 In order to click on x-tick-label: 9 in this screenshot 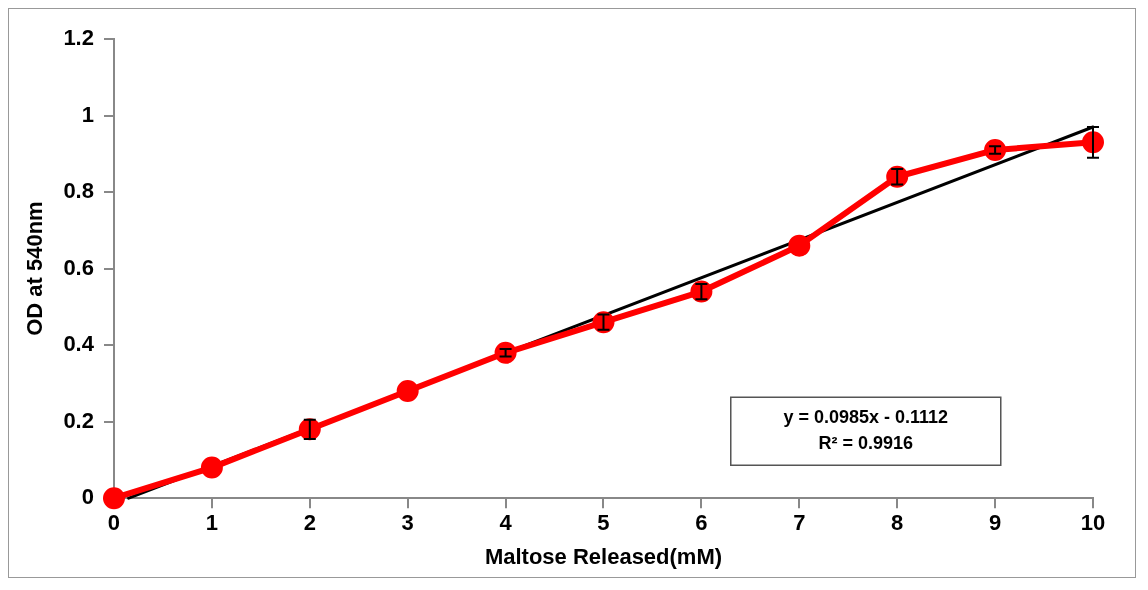, I will do `click(995, 523)`.